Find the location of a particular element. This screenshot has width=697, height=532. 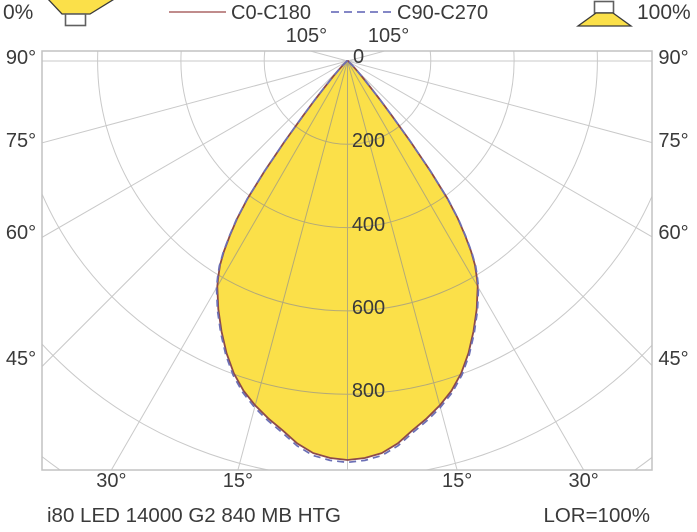

radial-label: 200 is located at coordinates (368, 141).